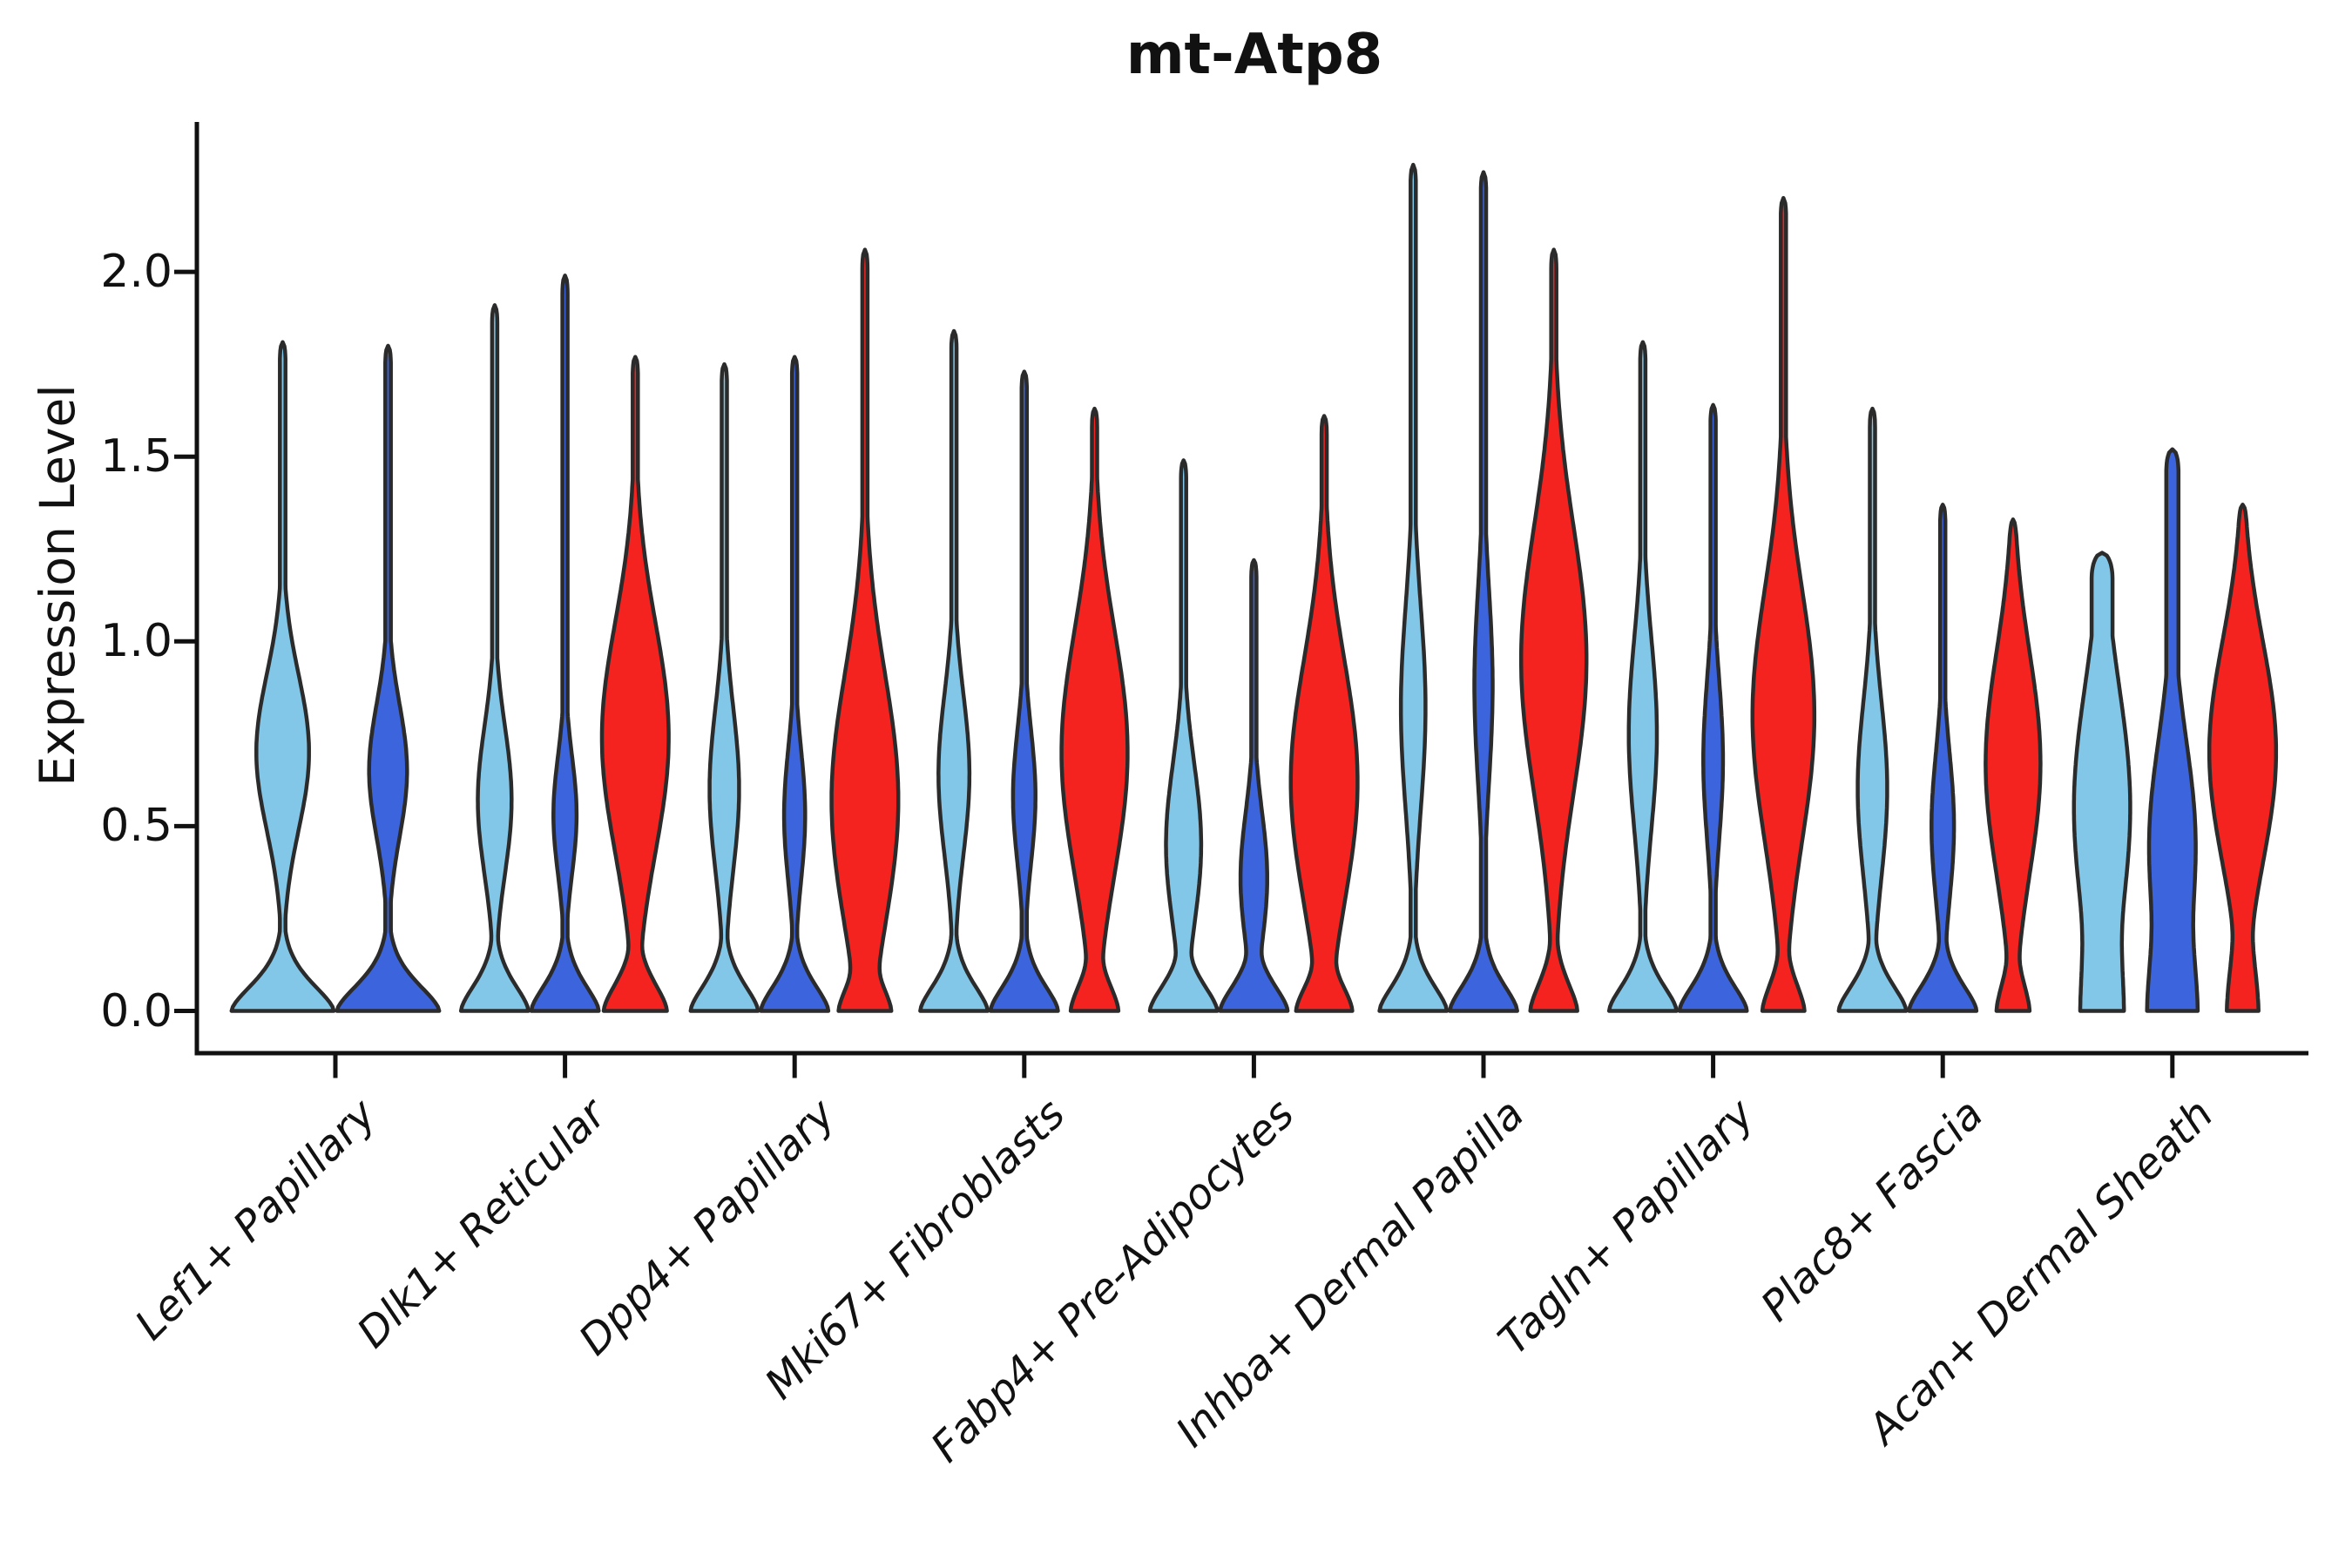 The height and width of the screenshot is (1568, 2352). Describe the element at coordinates (1872, 709) in the screenshot. I see `violin-plac8-lightblue` at that location.